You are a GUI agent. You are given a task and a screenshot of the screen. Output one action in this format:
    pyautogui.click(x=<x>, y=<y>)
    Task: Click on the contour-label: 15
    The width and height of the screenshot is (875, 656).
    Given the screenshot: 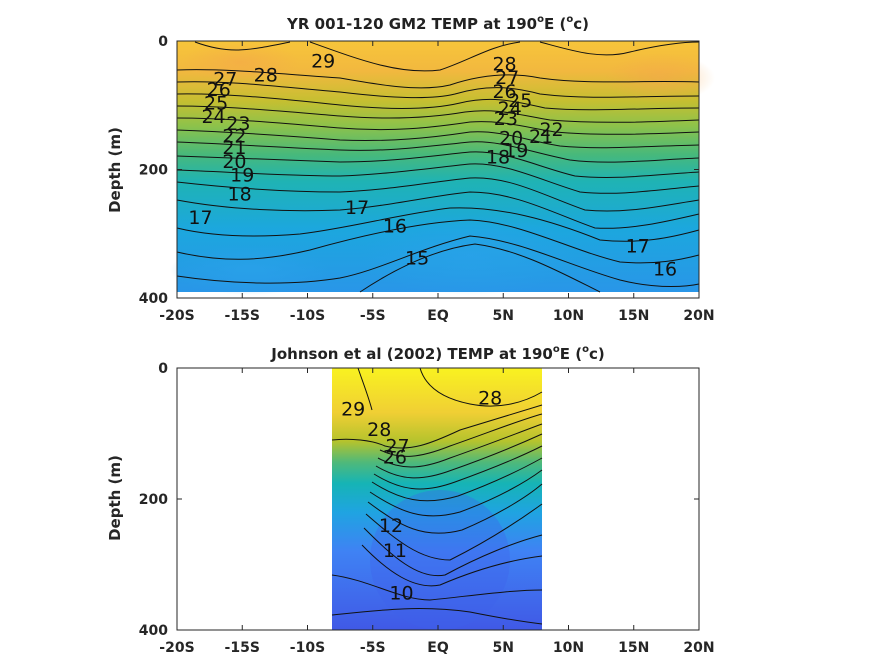 What is the action you would take?
    pyautogui.click(x=417, y=259)
    